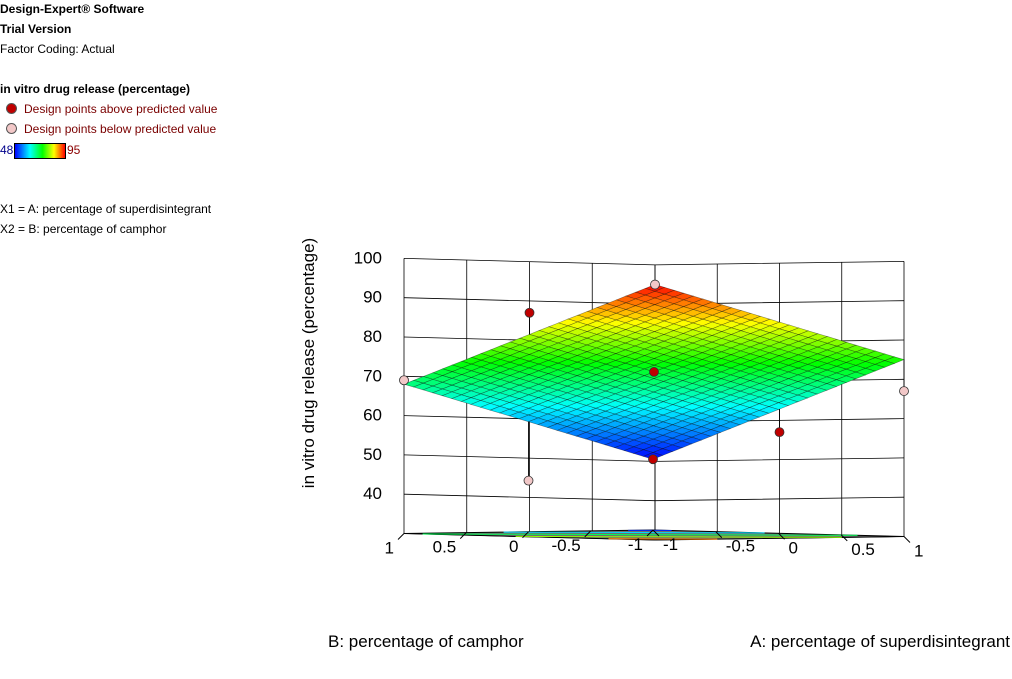  I want to click on surface-mesh, so click(654, 372).